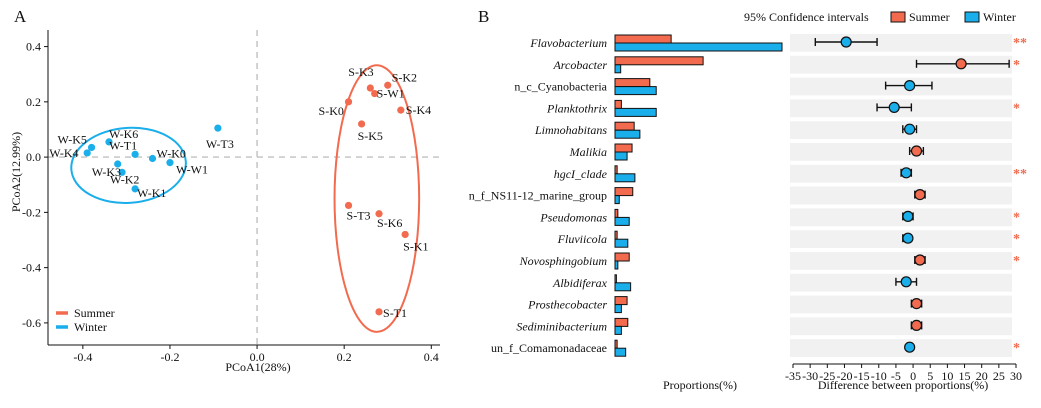 Image resolution: width=1041 pixels, height=408 pixels. I want to click on x-tick-label: -0.4, so click(82, 357).